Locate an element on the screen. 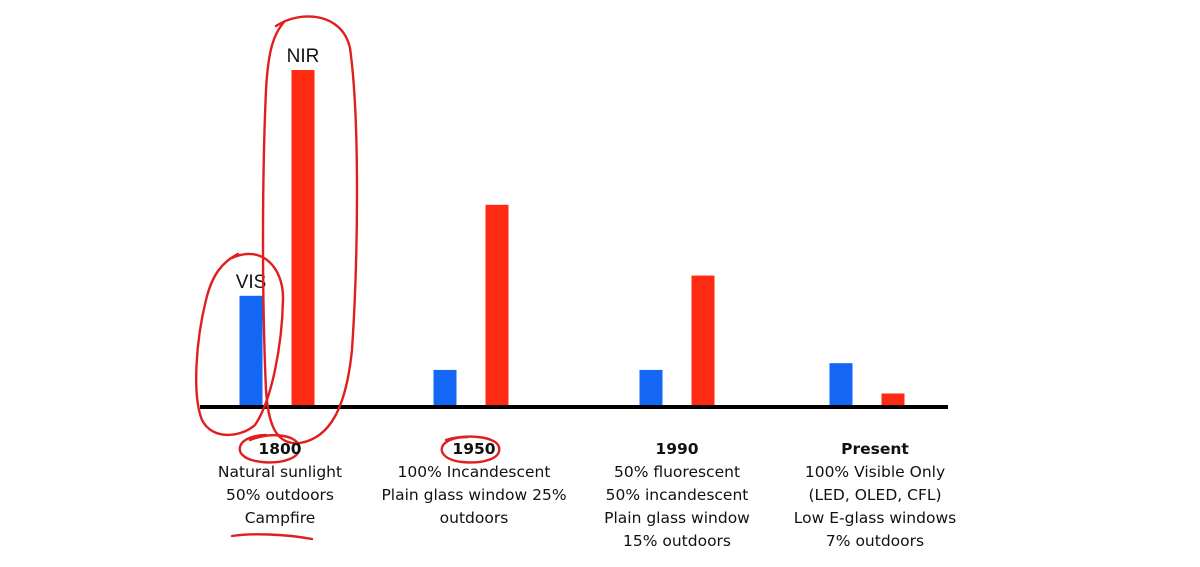  category-line: 100% Incandescent is located at coordinates (474, 472).